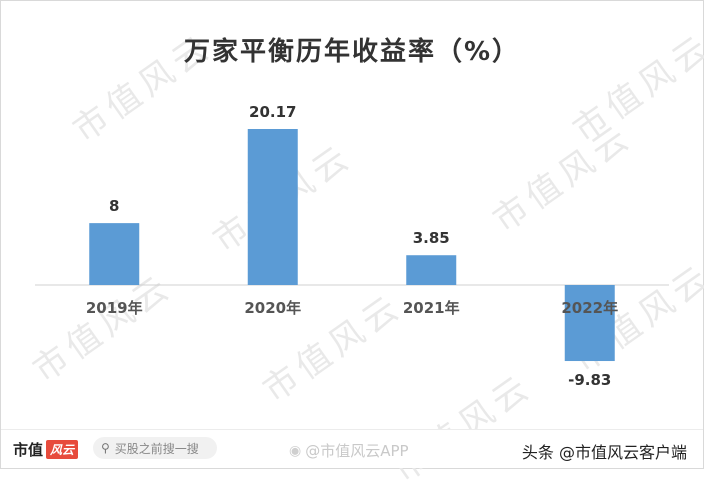 Image resolution: width=704 pixels, height=491 pixels. Describe the element at coordinates (114, 206) in the screenshot. I see `data-label-0: 8` at that location.